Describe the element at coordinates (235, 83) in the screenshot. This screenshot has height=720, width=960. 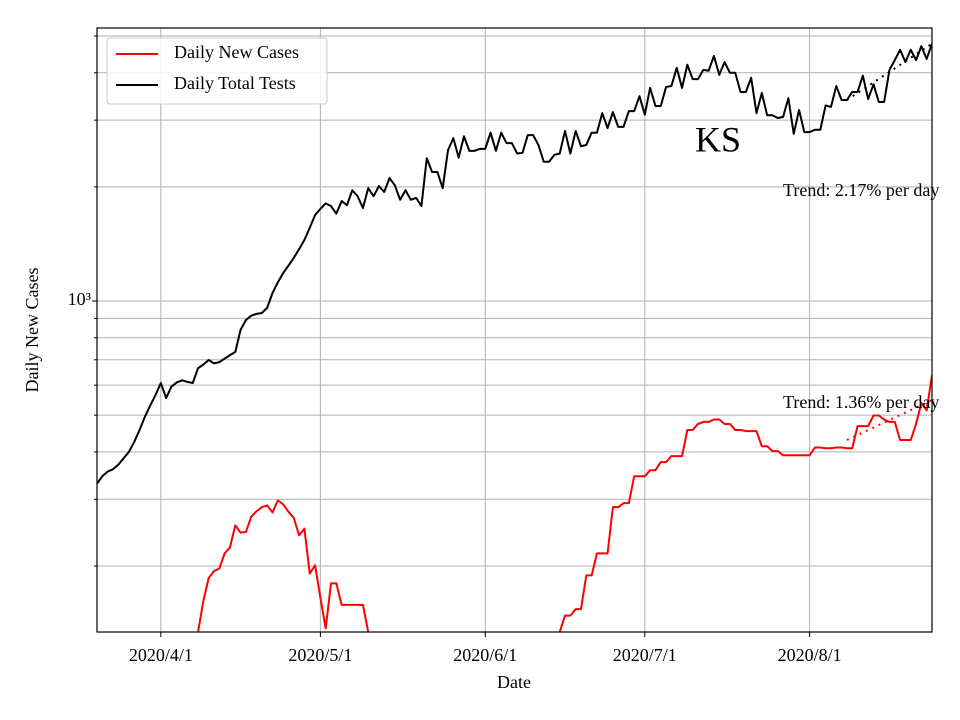
I see `legend-label: Daily Total Tests` at that location.